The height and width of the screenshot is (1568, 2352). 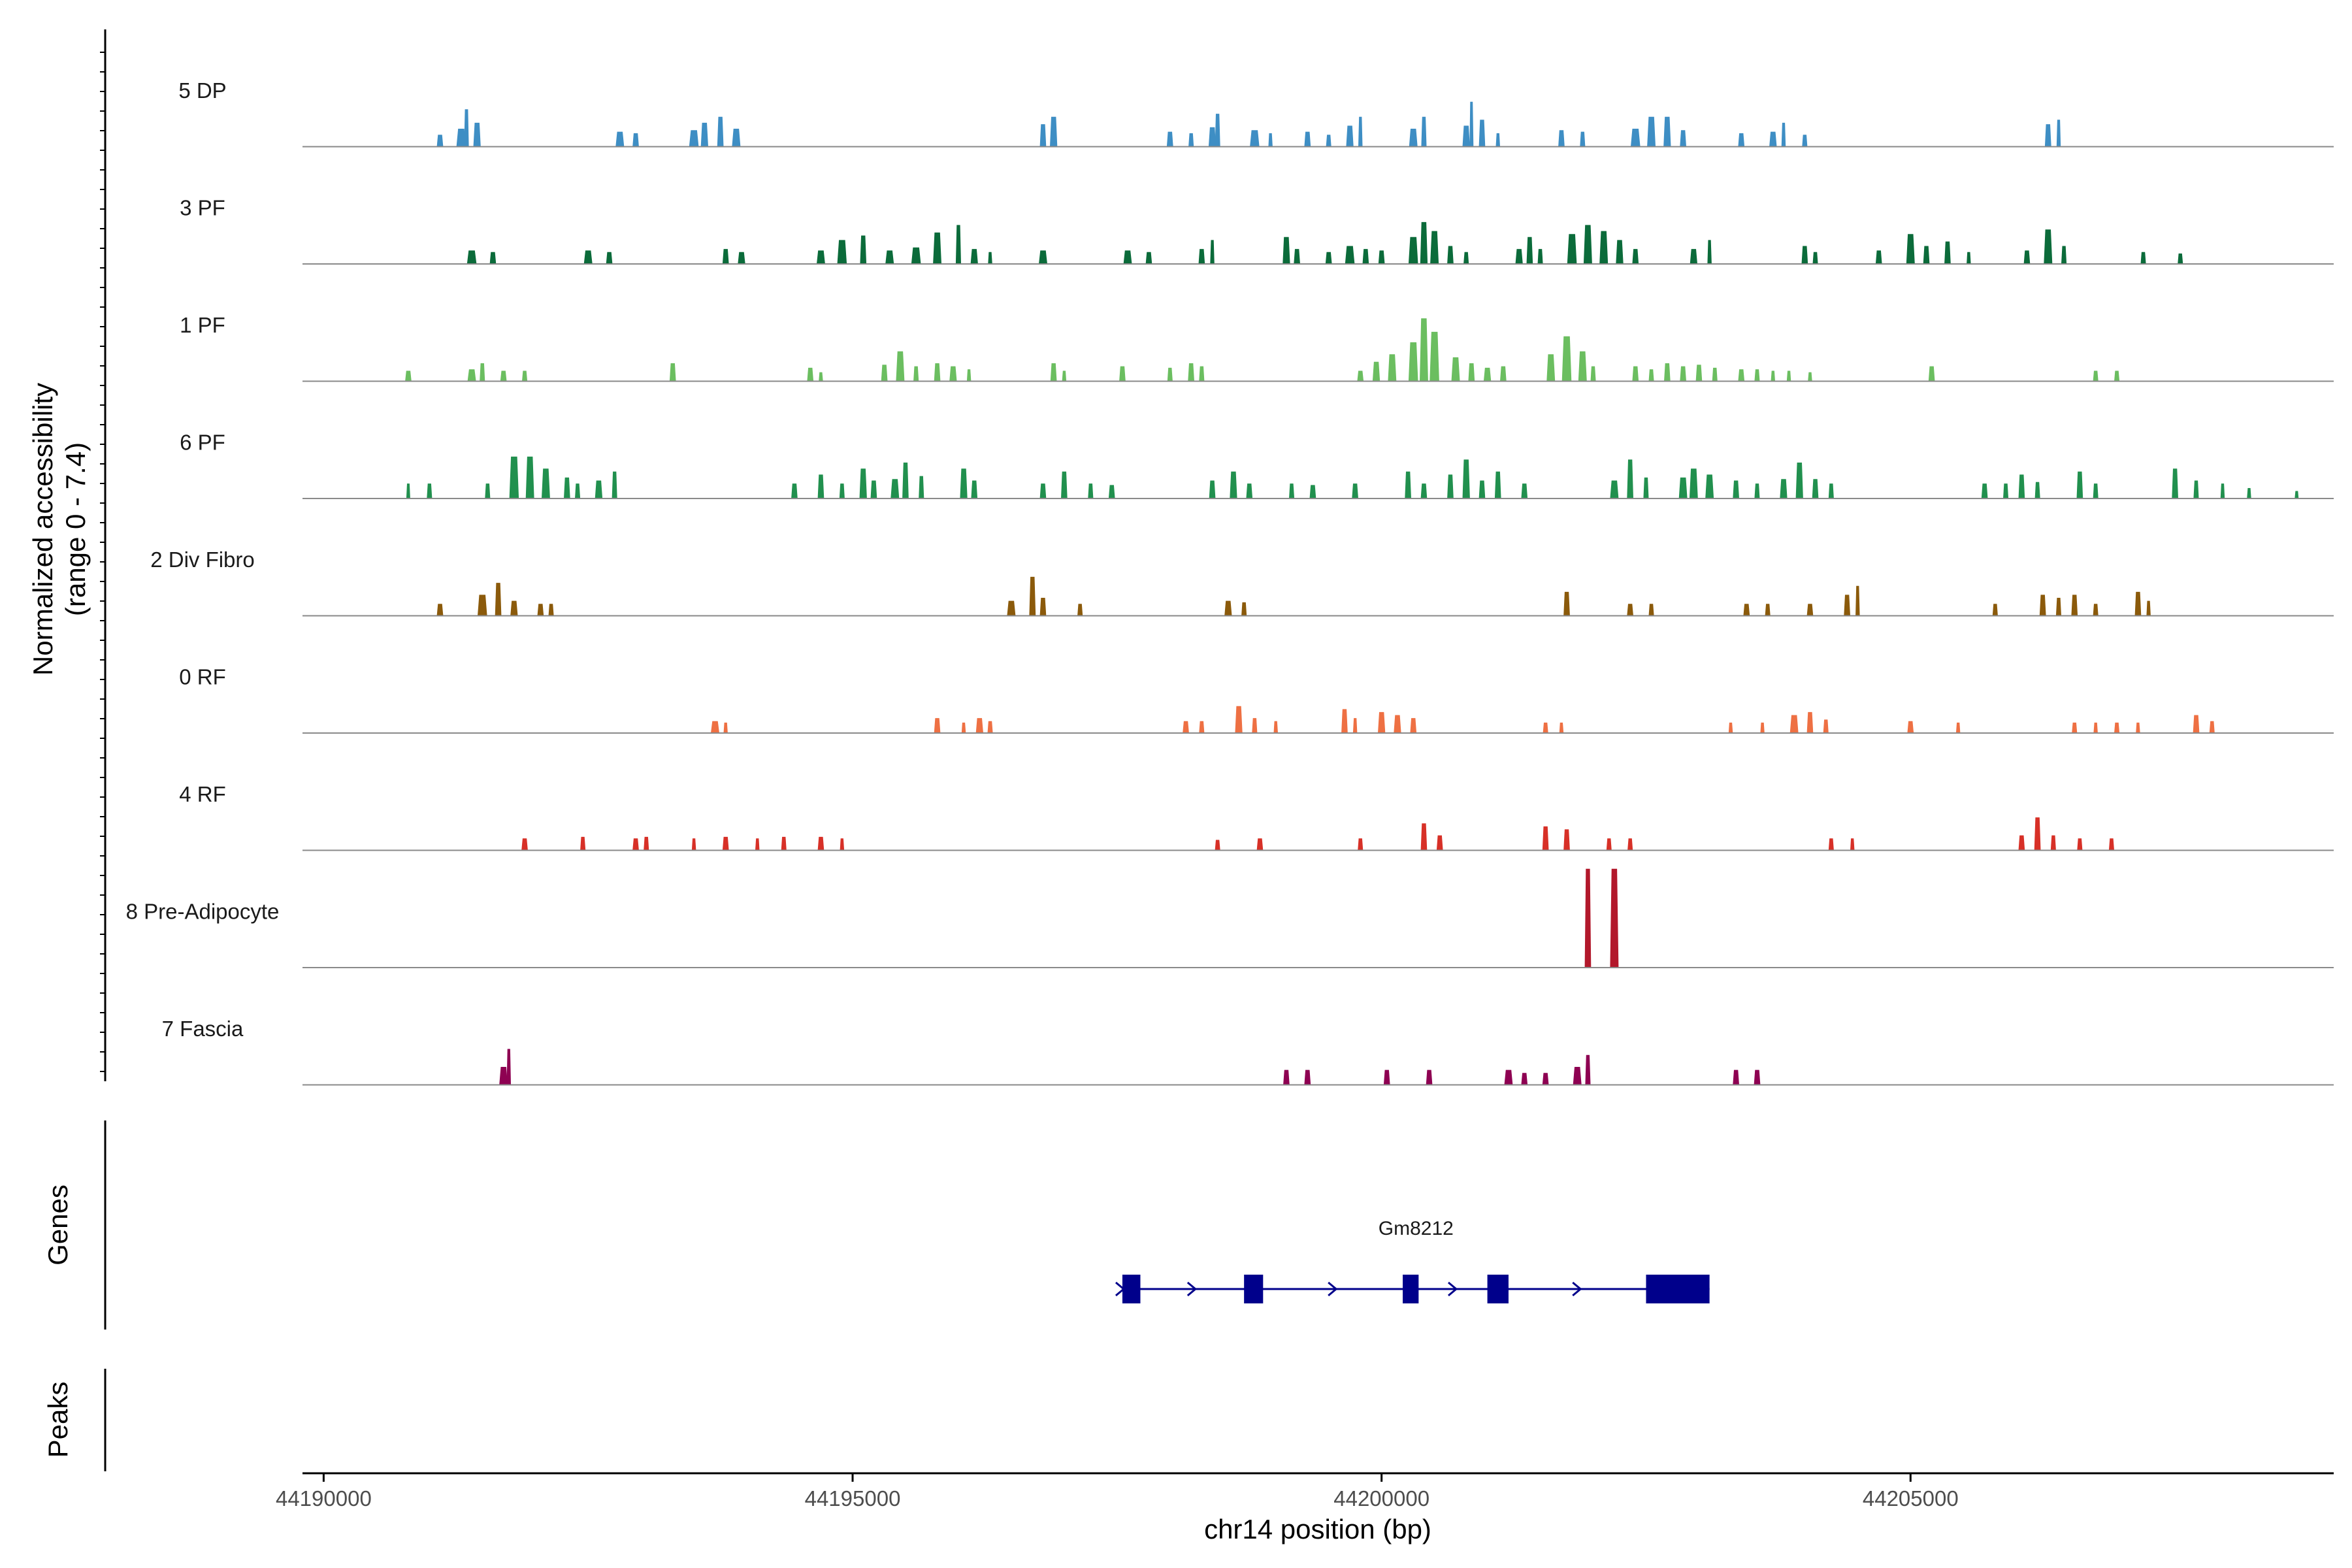 I want to click on track-label: 5 DP, so click(x=202, y=90).